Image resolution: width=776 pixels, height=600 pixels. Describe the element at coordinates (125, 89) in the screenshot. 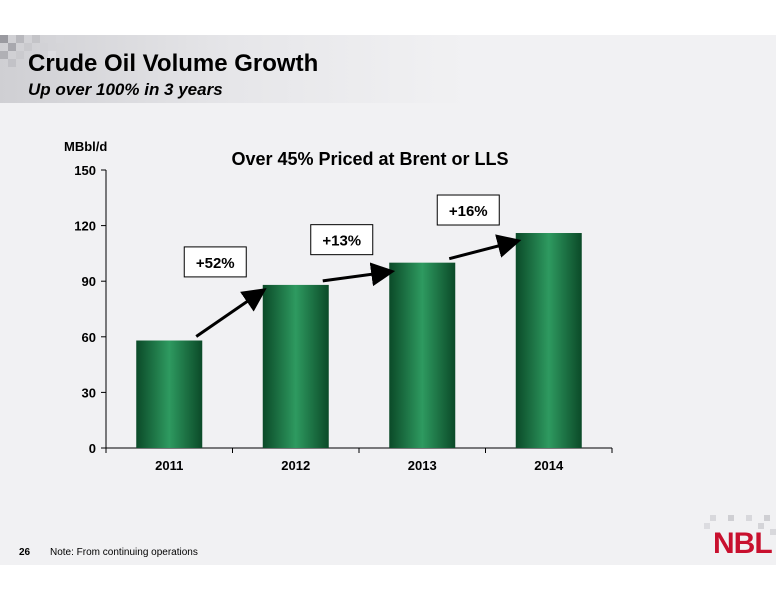

I see `page-subtitle: Up over 100% in 3 years` at that location.